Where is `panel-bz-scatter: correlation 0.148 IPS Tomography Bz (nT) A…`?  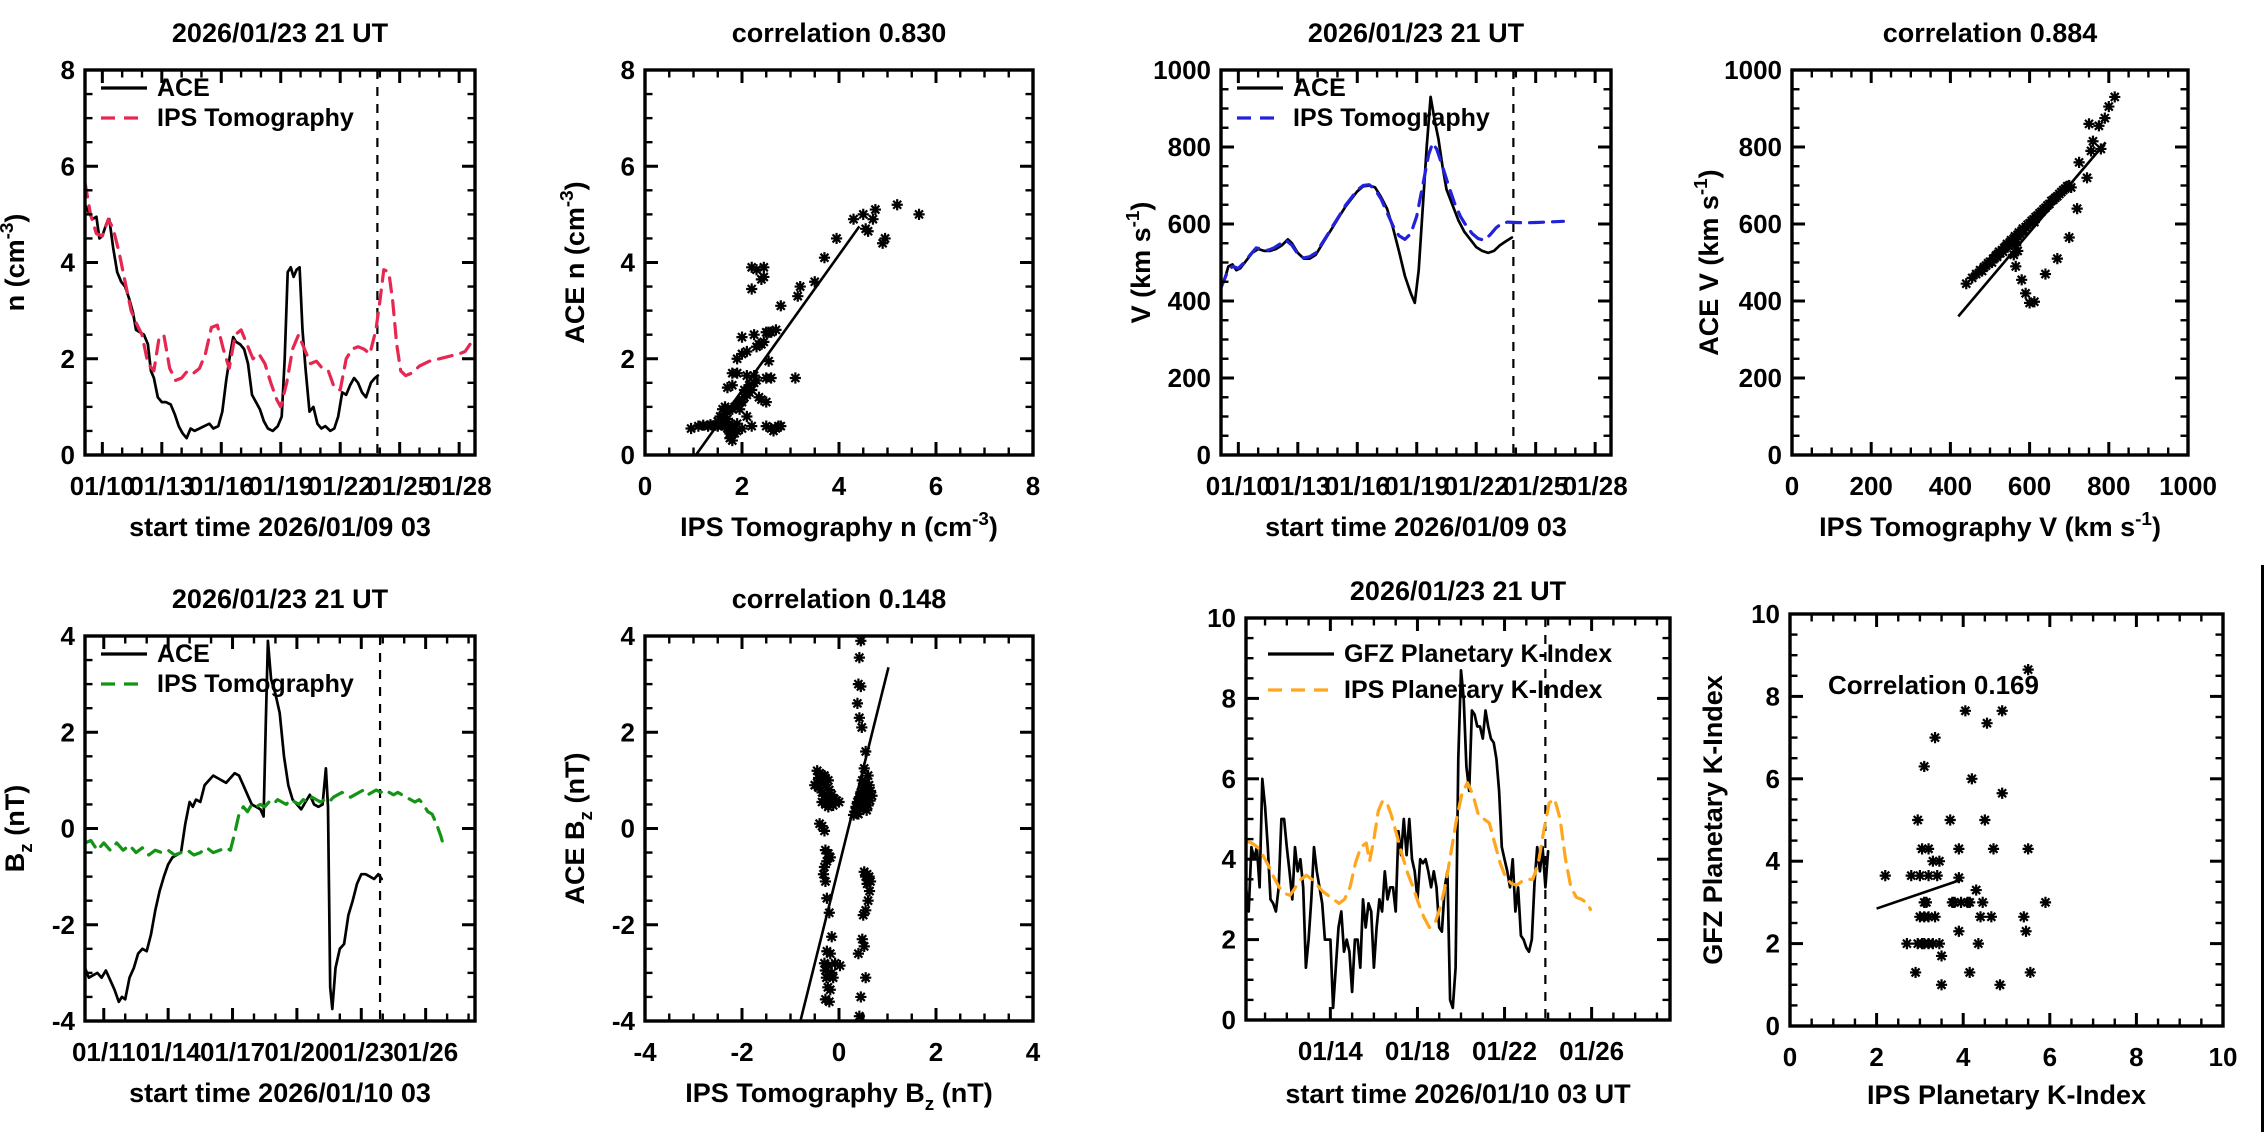 panel-bz-scatter: correlation 0.148 IPS Tomography Bz (nT) A… is located at coordinates (800, 849).